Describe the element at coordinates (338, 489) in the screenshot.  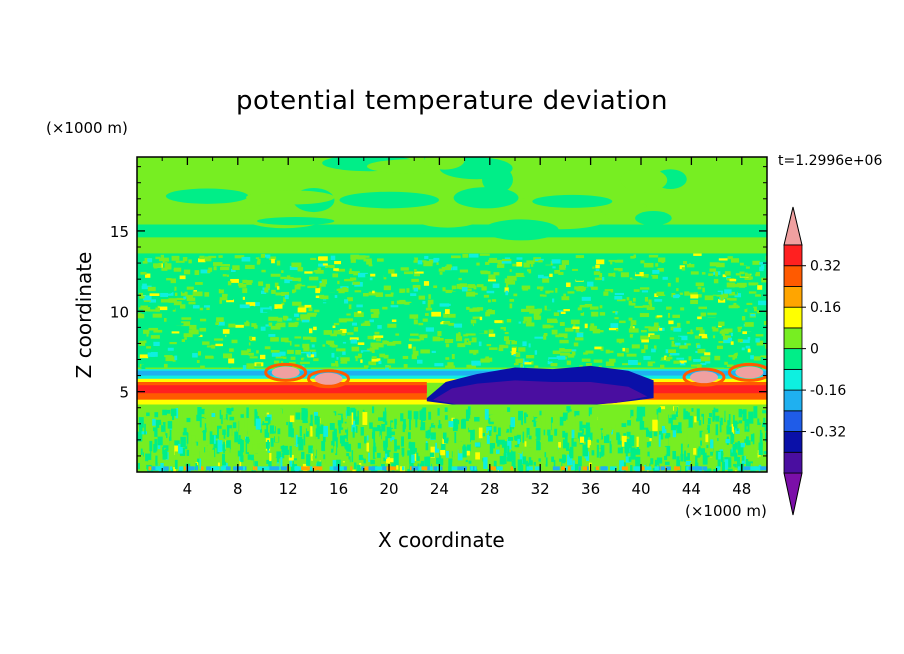
I see `x-tick-label: 16` at that location.